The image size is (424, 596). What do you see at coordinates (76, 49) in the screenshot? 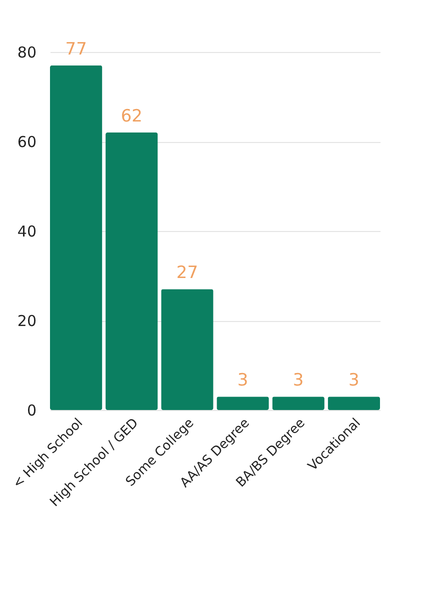
I see `data-label: 77` at bounding box center [76, 49].